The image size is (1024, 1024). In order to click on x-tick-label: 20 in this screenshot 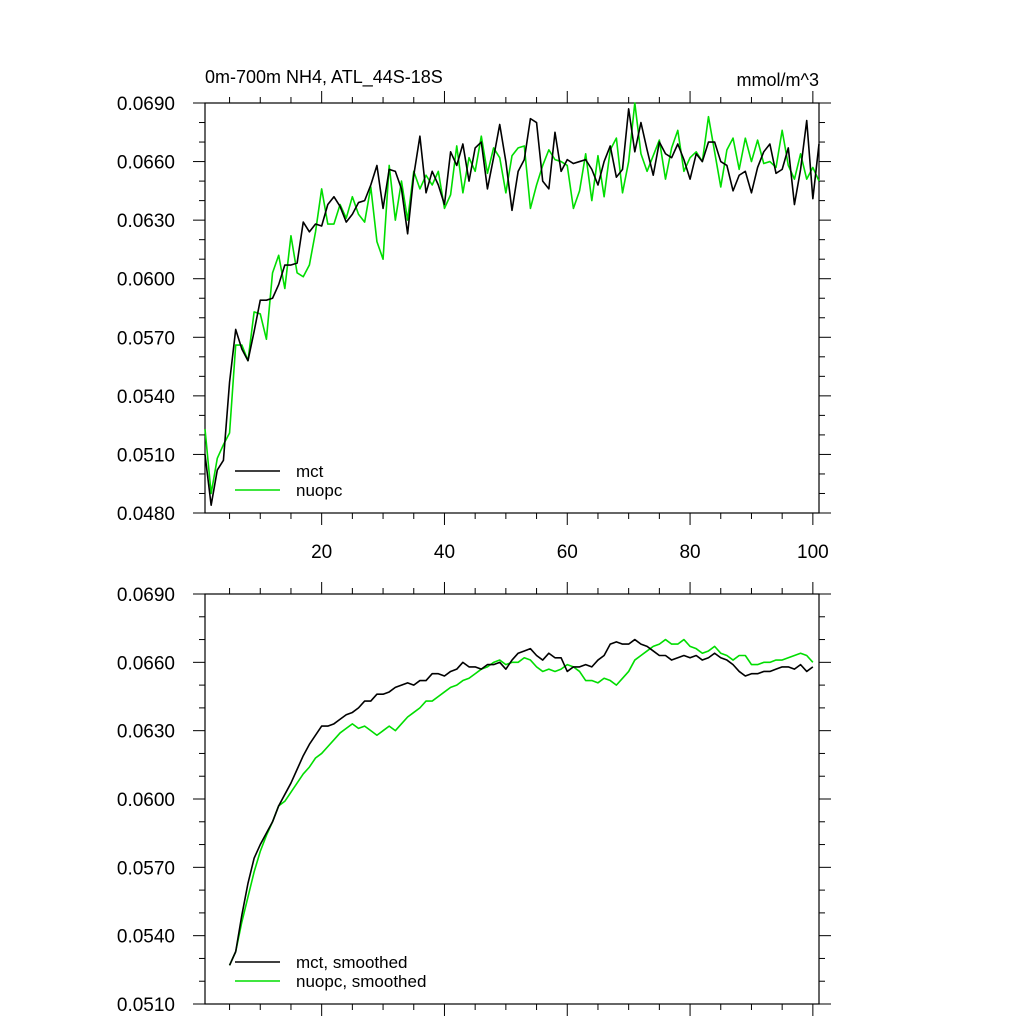, I will do `click(321, 552)`.